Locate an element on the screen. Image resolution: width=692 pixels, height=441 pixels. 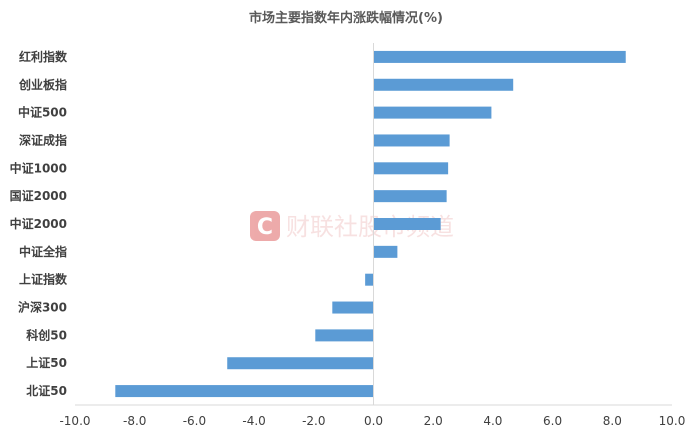
chart-title: 市场主要指数年内涨跌幅情况(%) is located at coordinates (346, 18).